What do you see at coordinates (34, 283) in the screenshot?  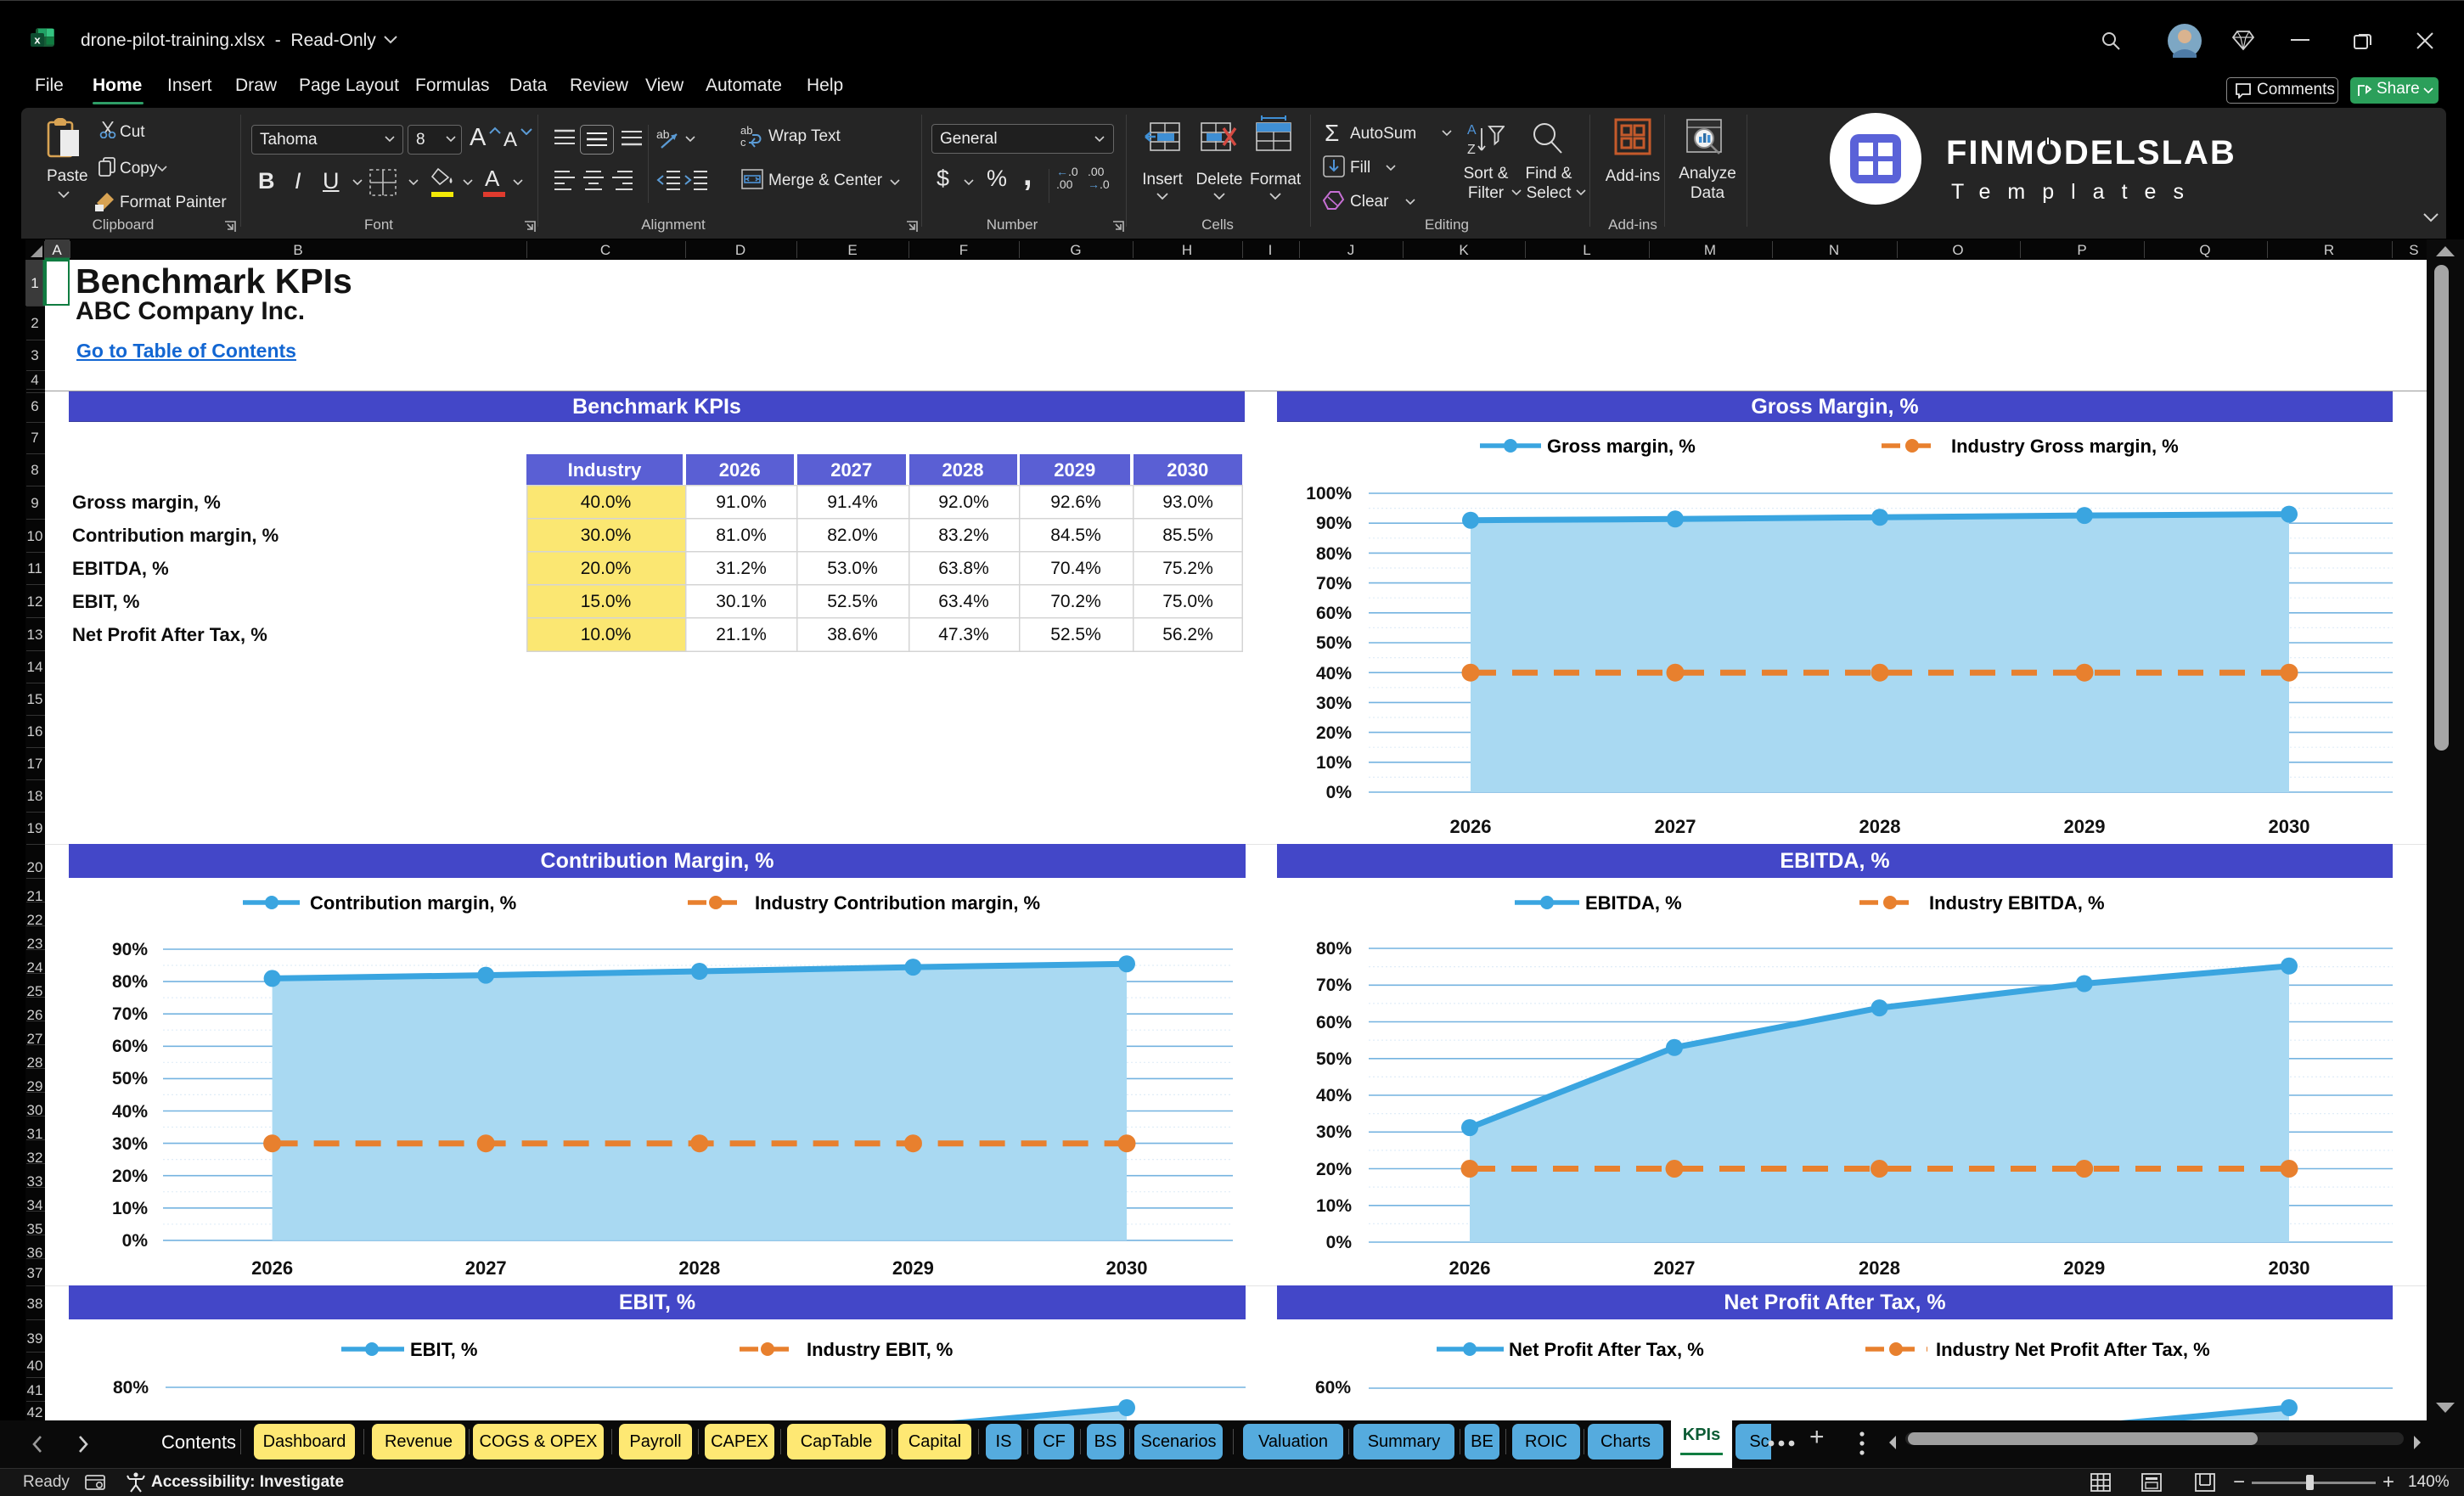 I see `svg-text: 1` at bounding box center [34, 283].